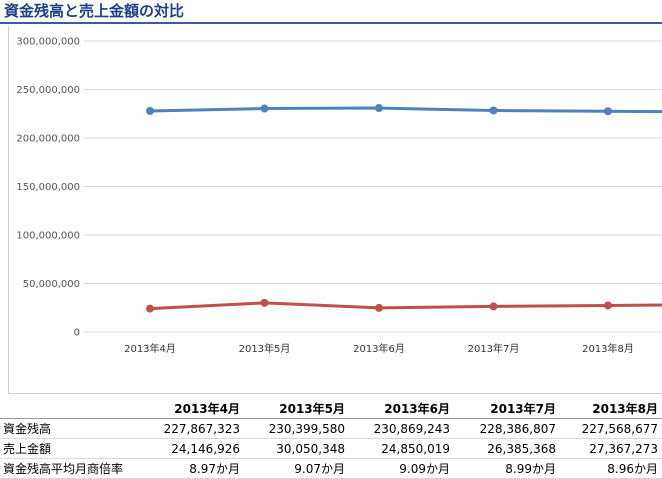 The image size is (662, 479). What do you see at coordinates (401, 409) in the screenshot?
I see `column-header: 2013年6月` at bounding box center [401, 409].